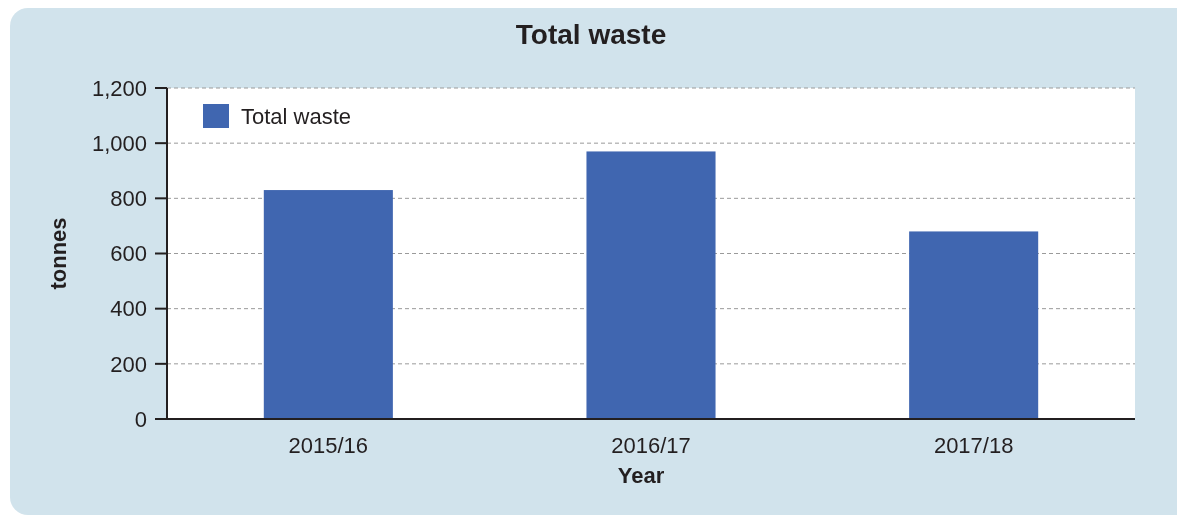 The width and height of the screenshot is (1177, 519). I want to click on y-tick-label: 1,200, so click(119, 88).